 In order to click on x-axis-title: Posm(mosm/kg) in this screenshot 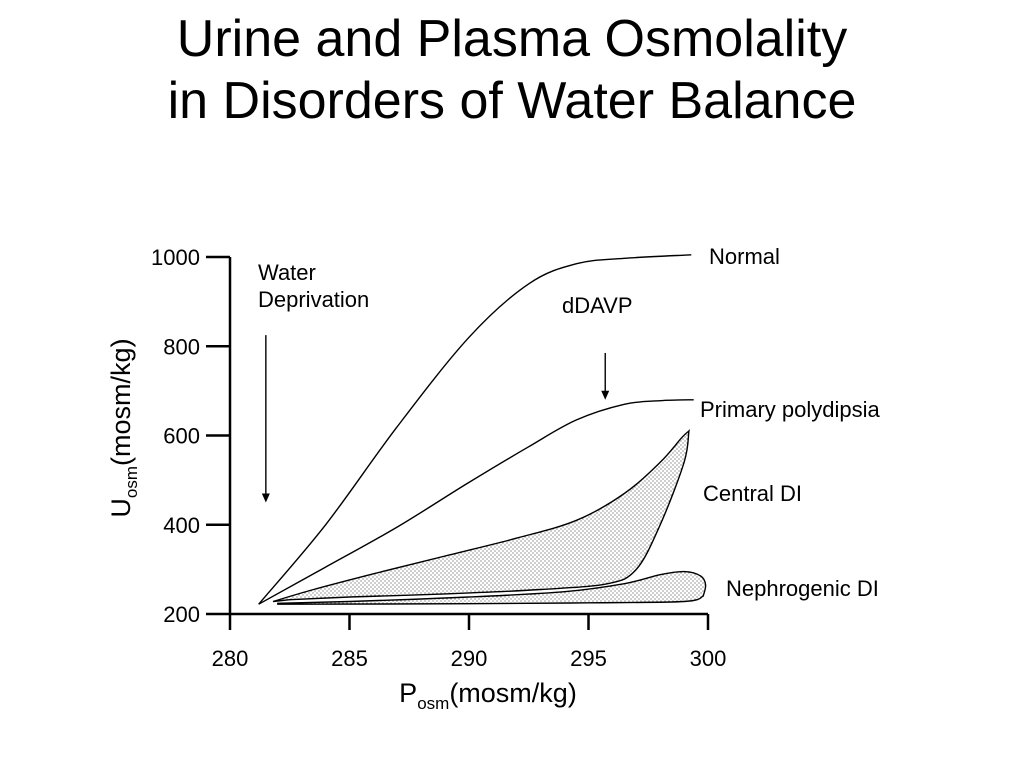, I will do `click(488, 695)`.